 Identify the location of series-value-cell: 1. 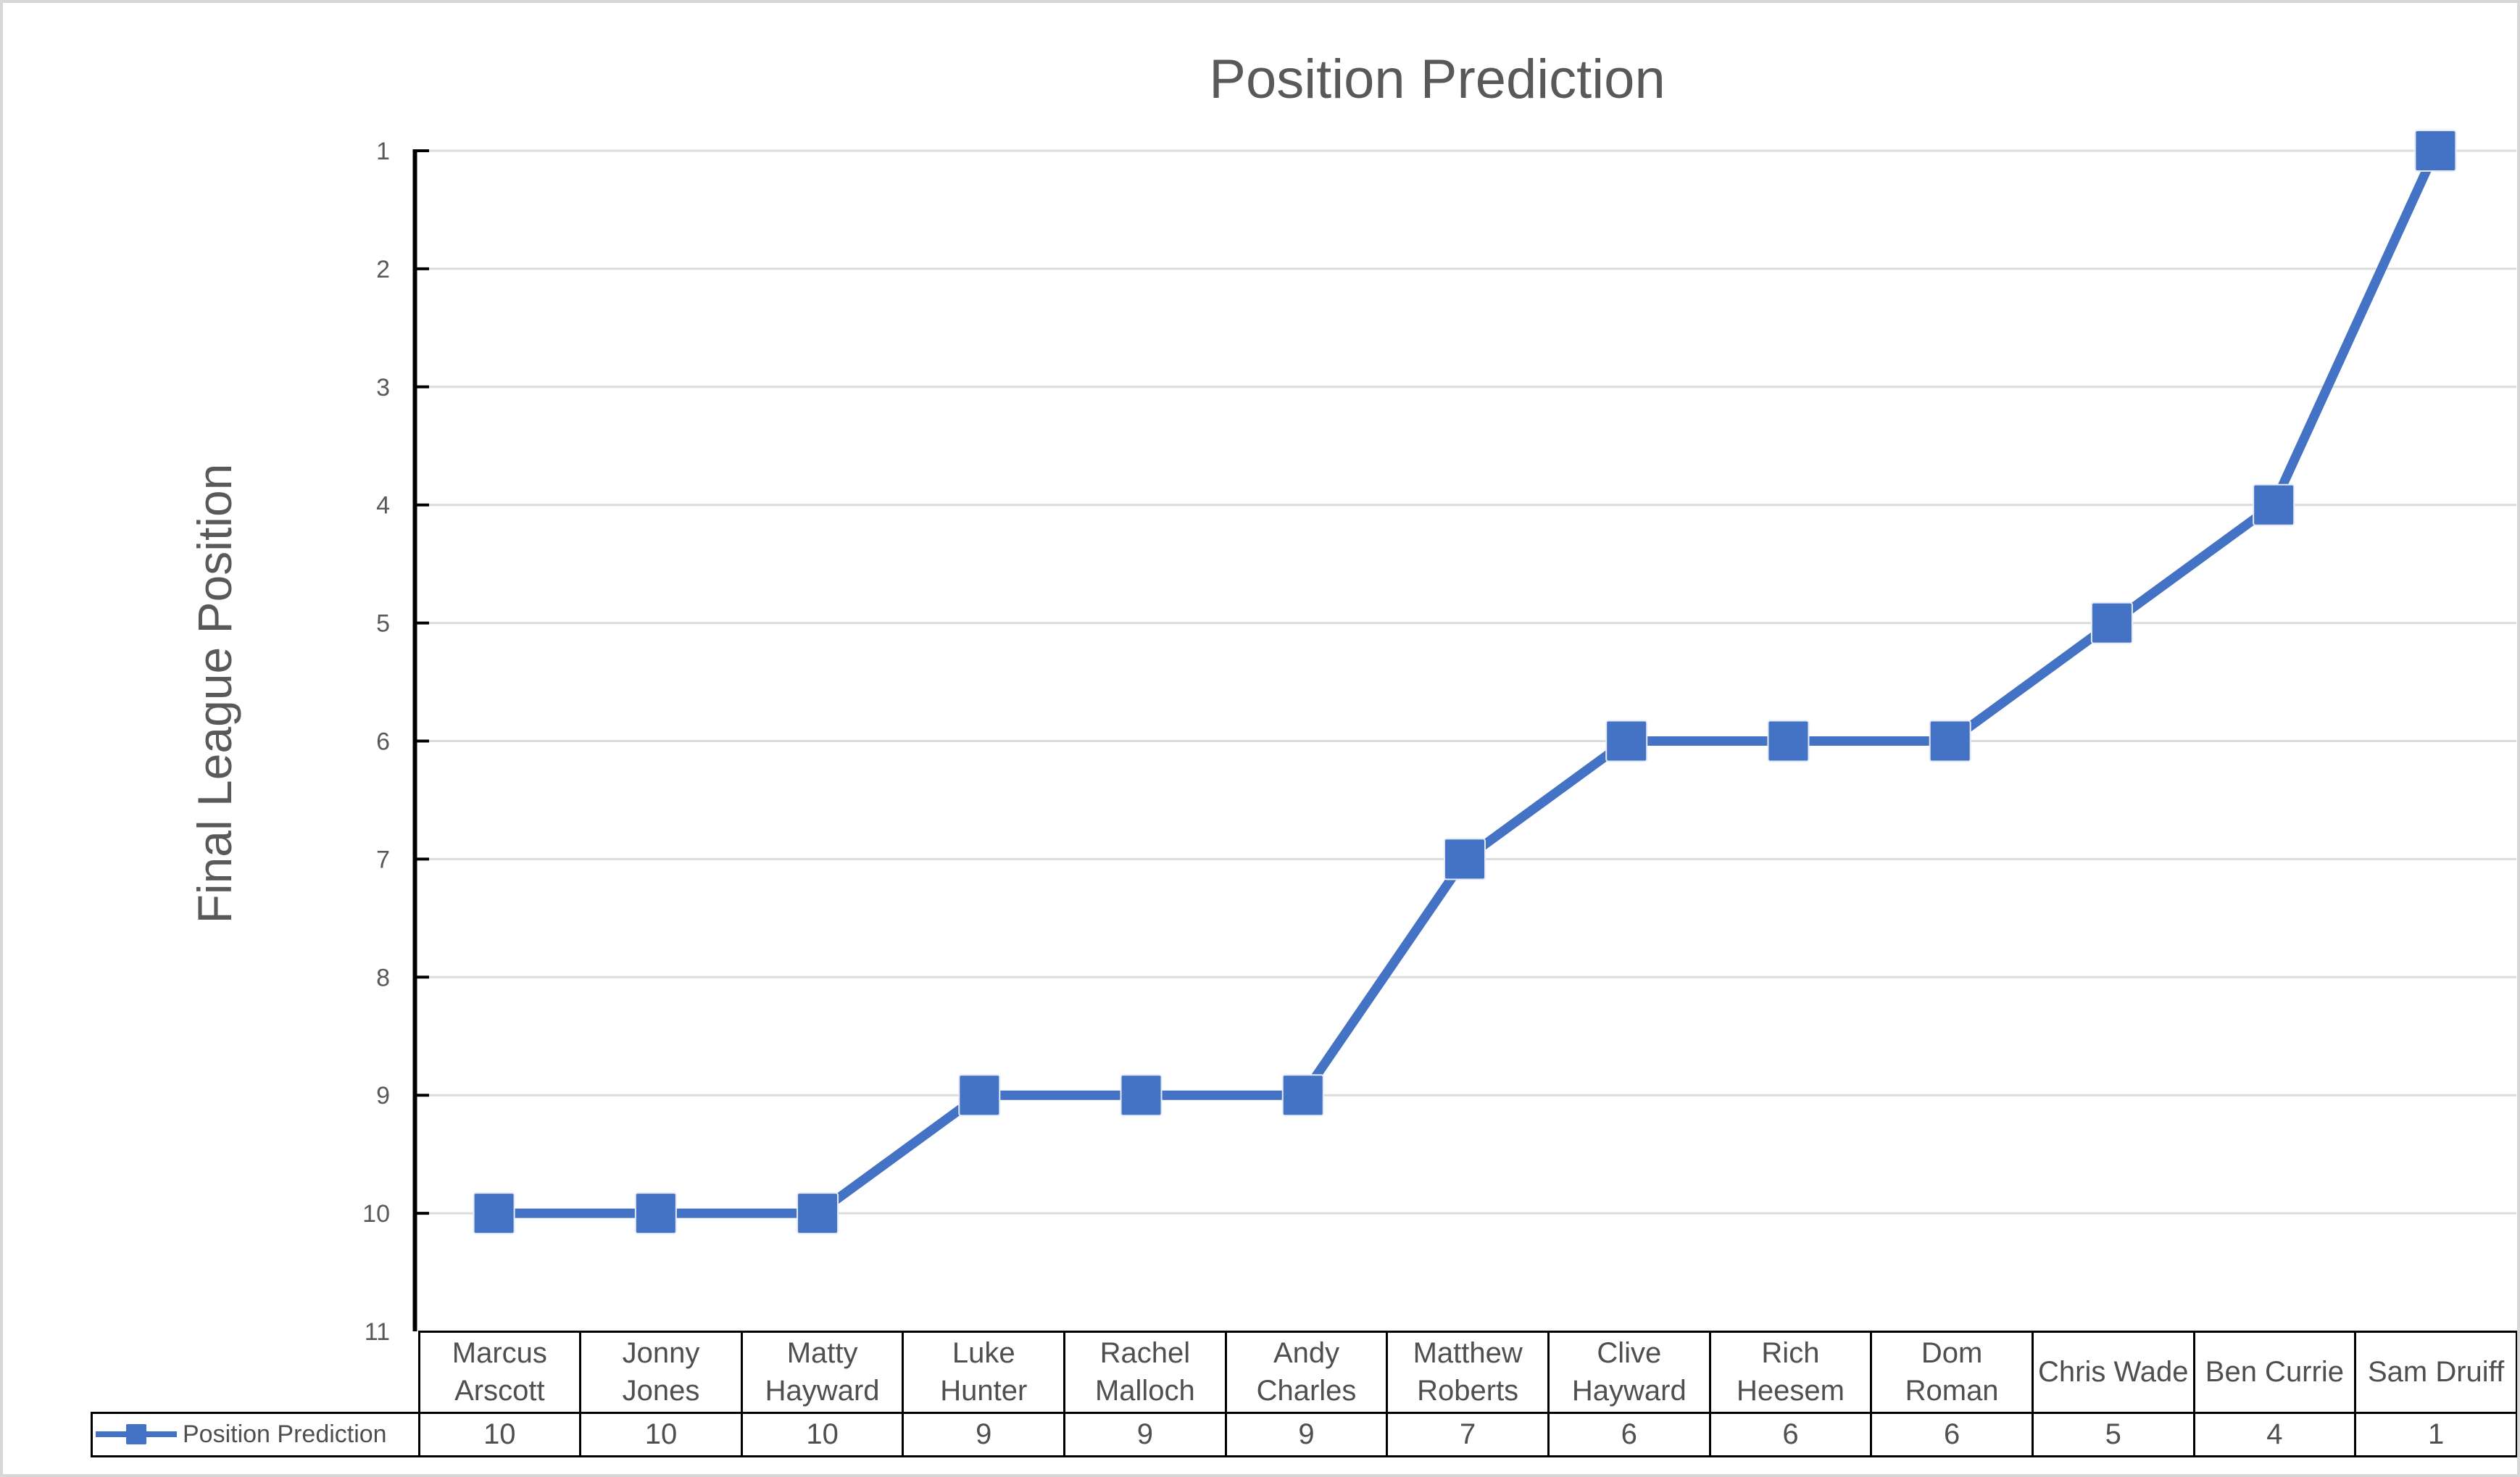
(2435, 1434).